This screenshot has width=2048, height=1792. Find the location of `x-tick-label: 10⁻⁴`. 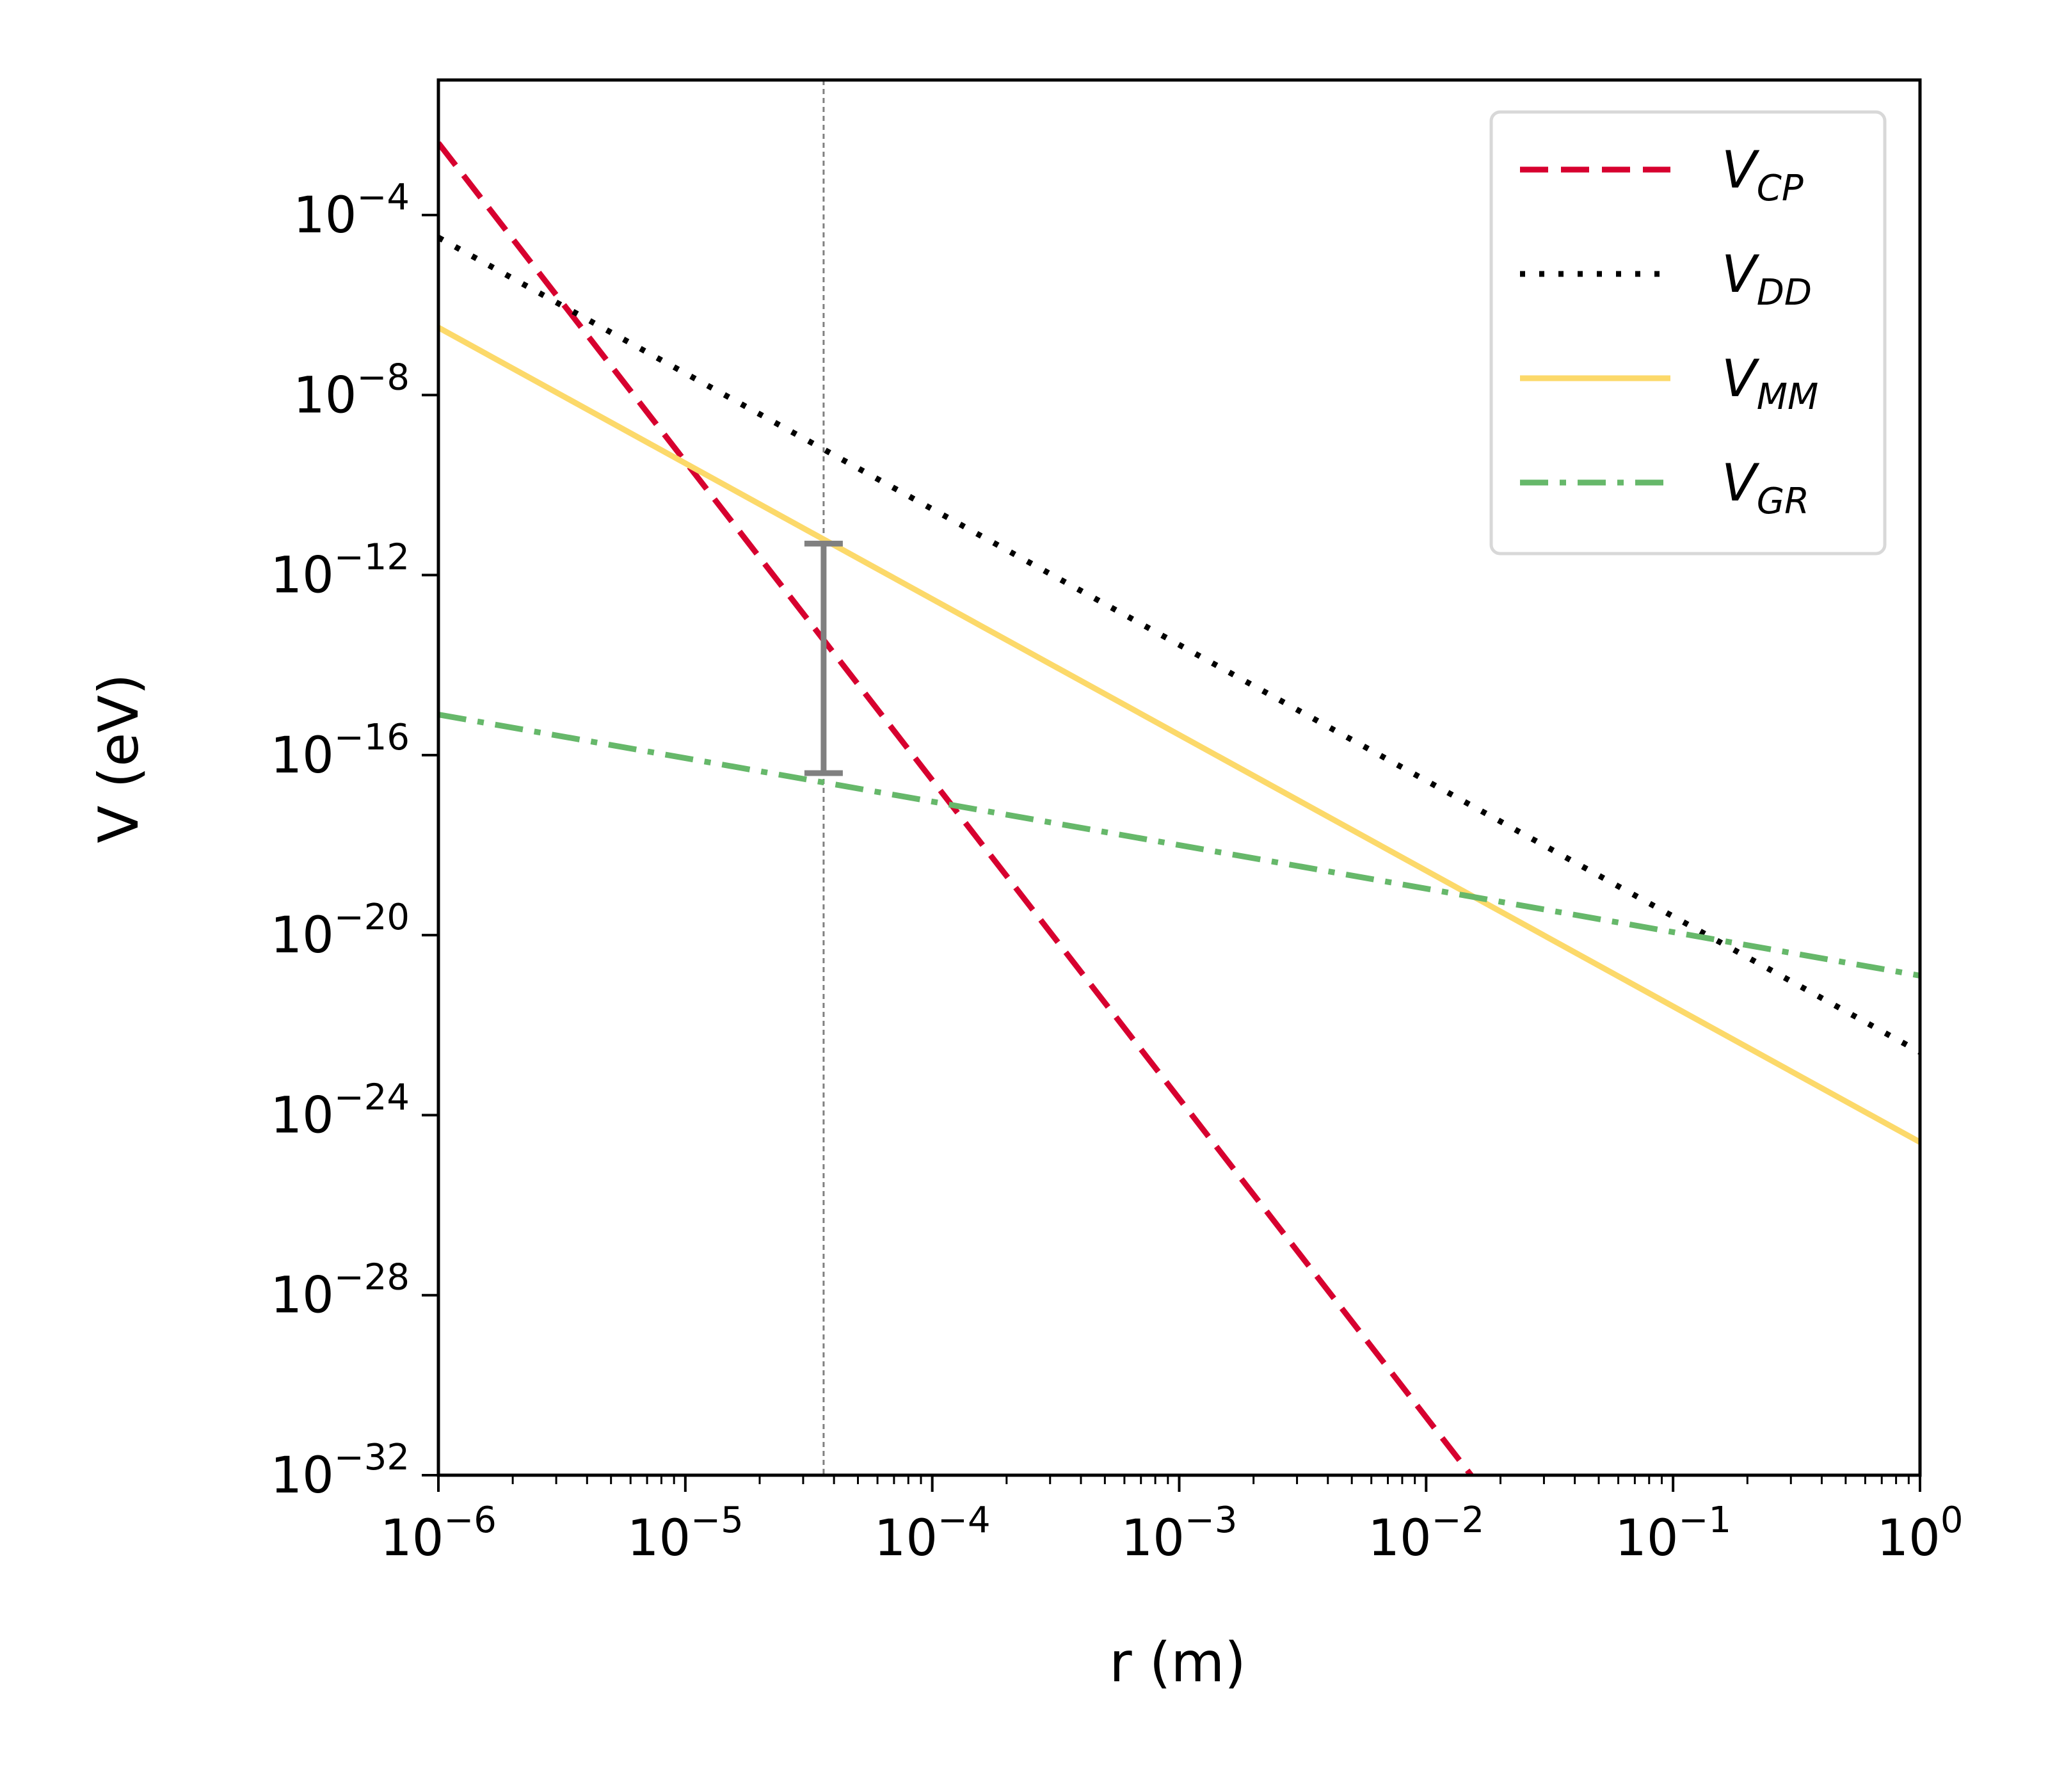

x-tick-label: 10⁻⁴ is located at coordinates (932, 1533).